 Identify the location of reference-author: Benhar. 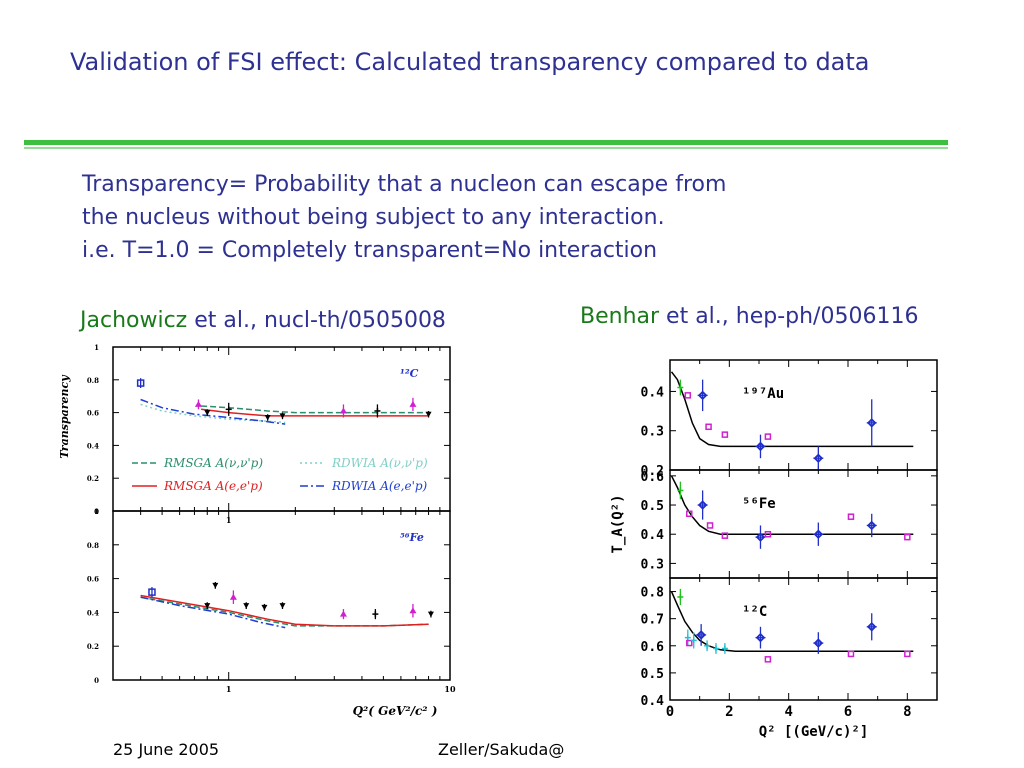
(620, 316).